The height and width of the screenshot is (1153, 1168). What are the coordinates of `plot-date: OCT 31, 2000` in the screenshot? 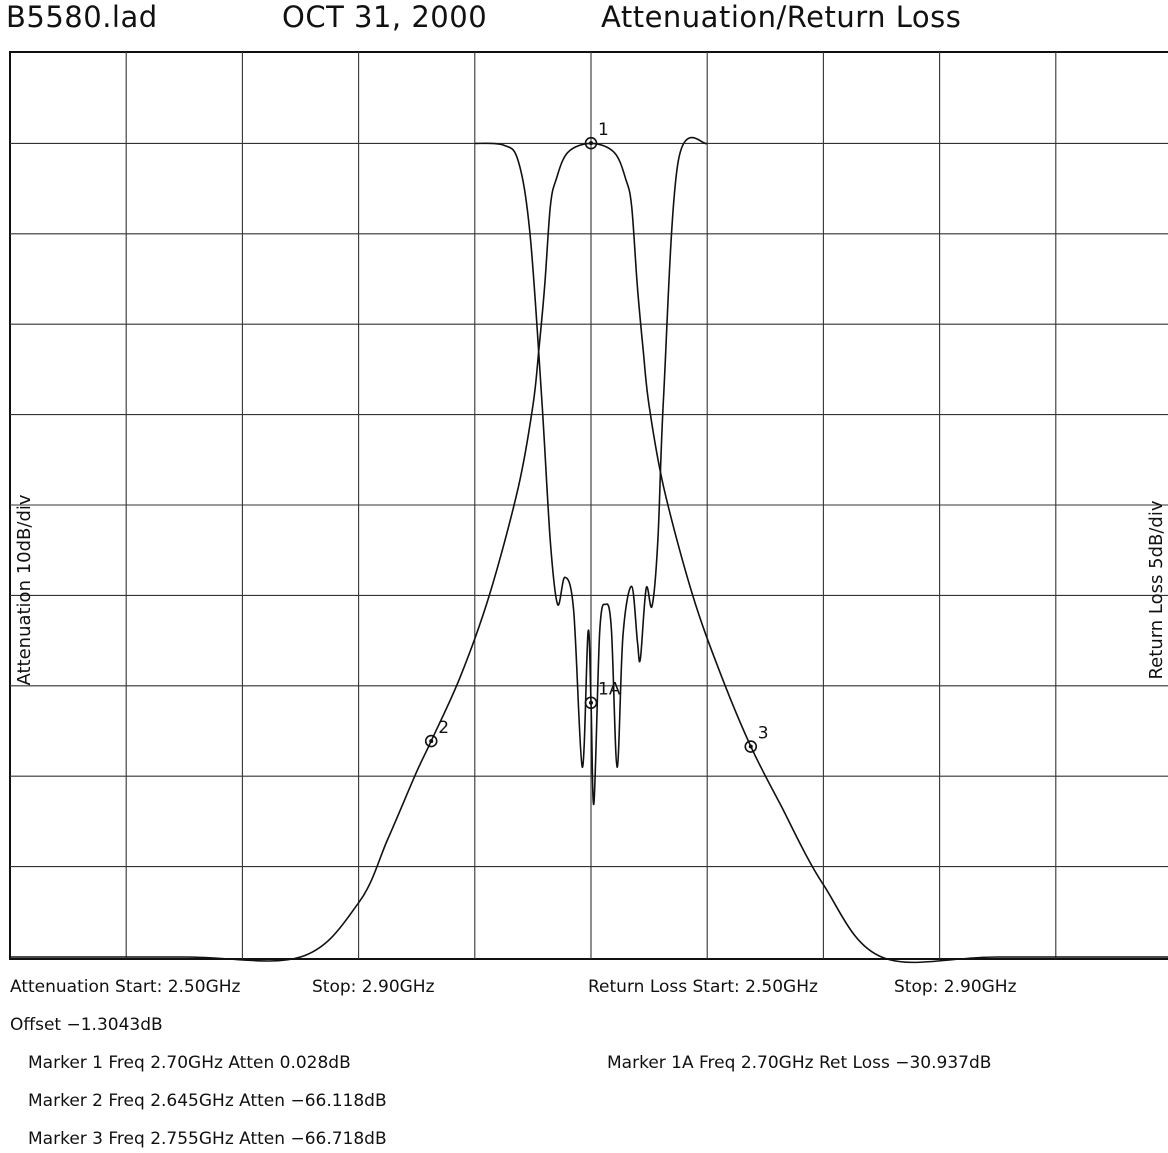 It's located at (385, 17).